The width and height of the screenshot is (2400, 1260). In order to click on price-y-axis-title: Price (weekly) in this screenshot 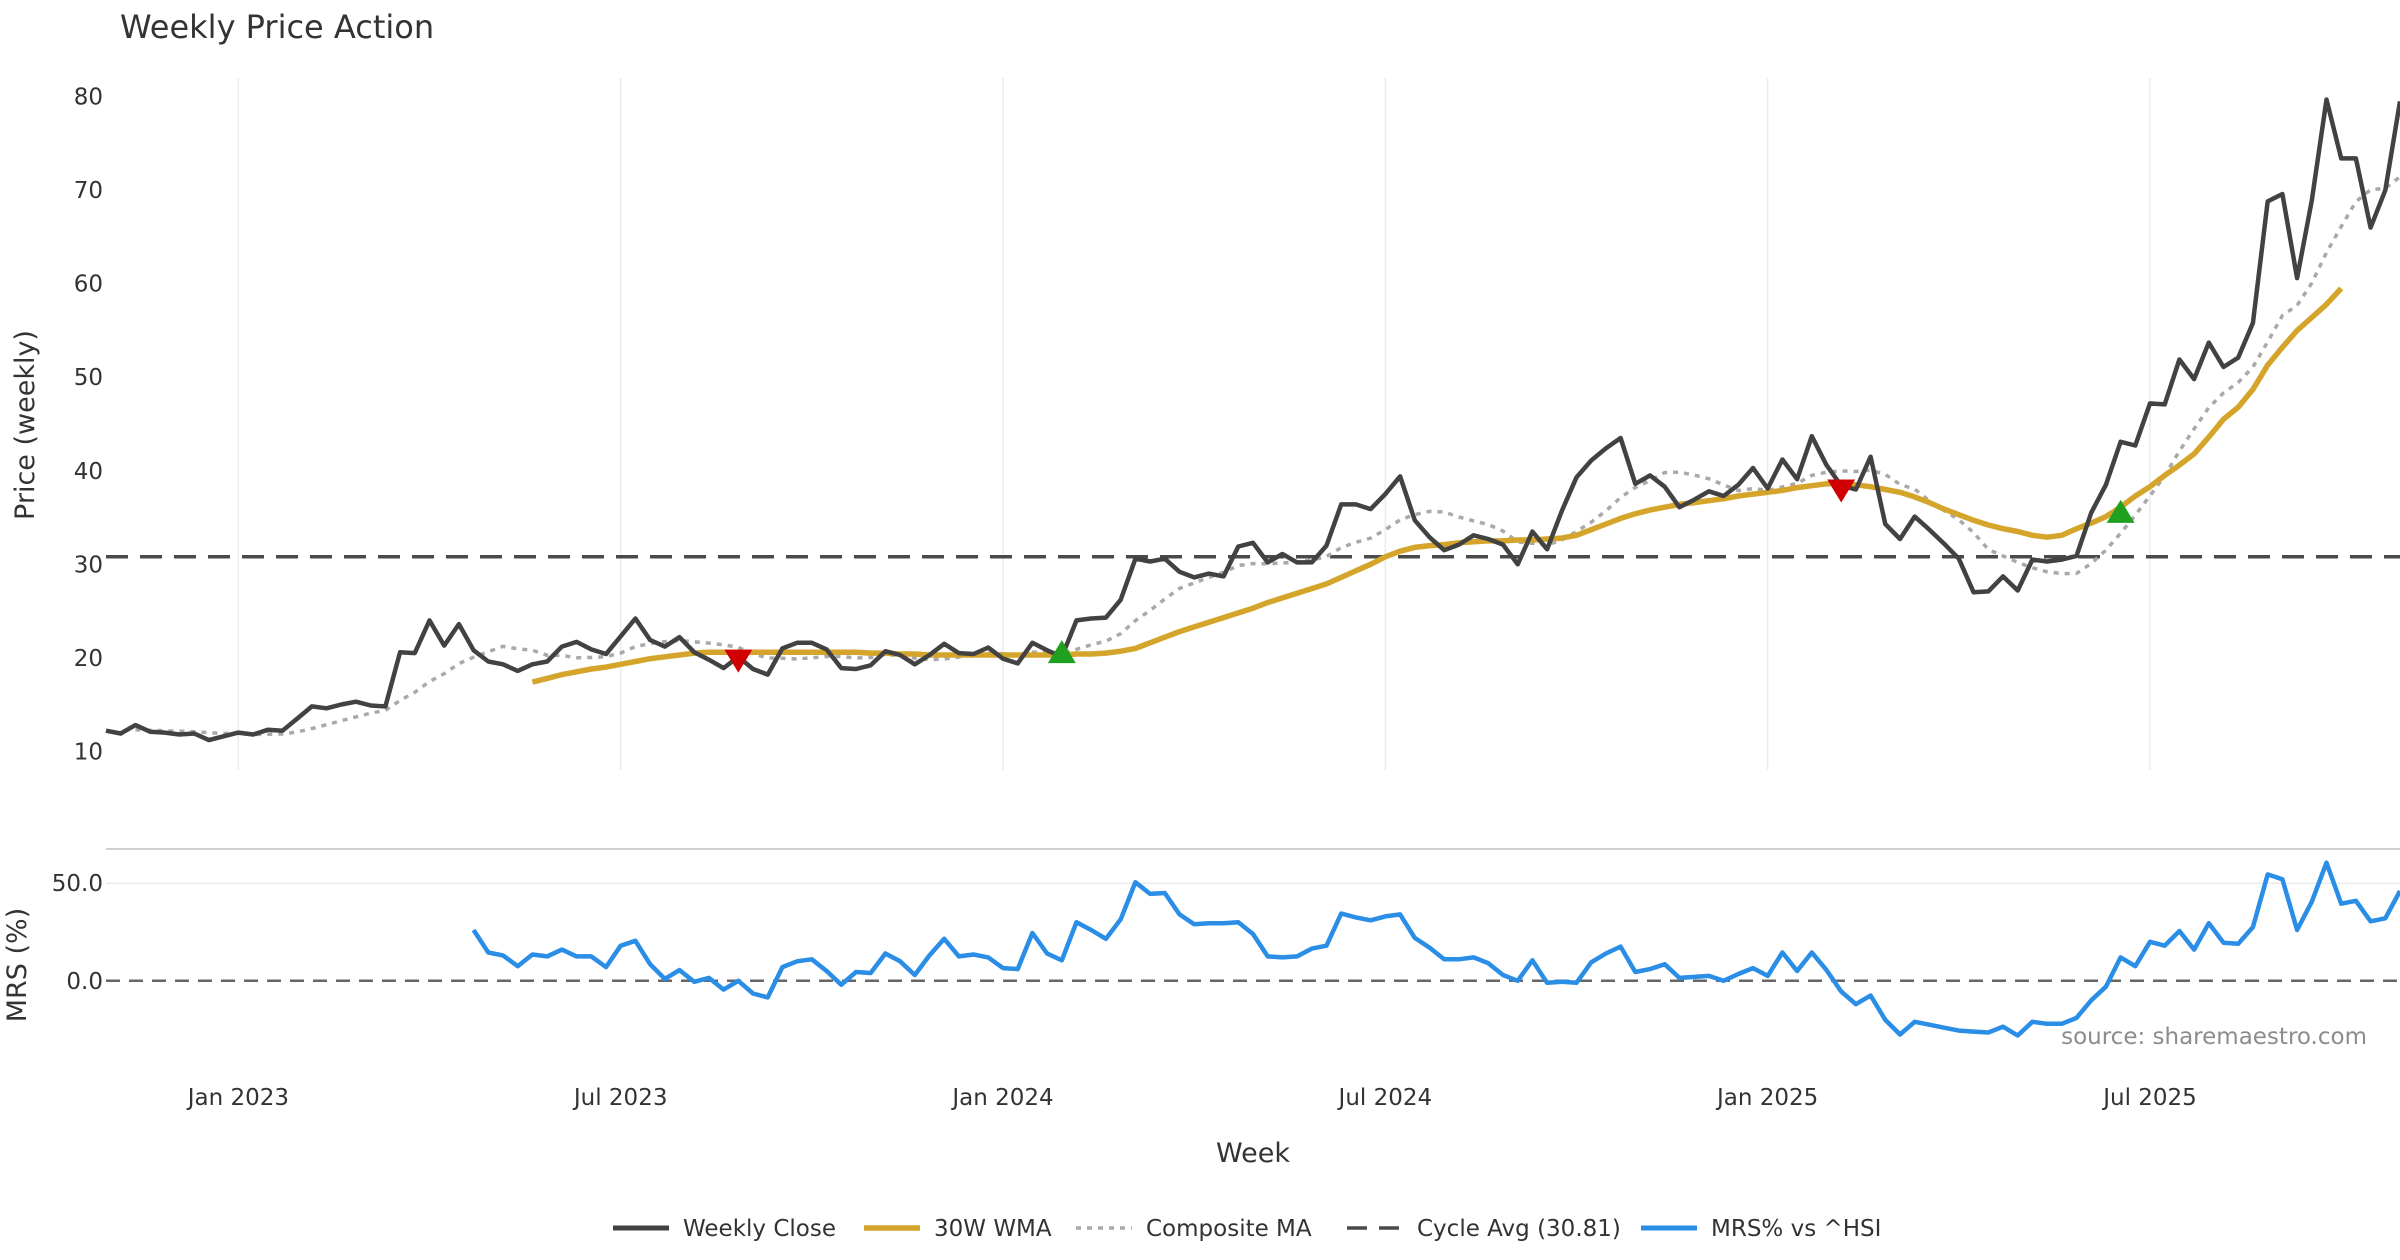, I will do `click(25, 425)`.